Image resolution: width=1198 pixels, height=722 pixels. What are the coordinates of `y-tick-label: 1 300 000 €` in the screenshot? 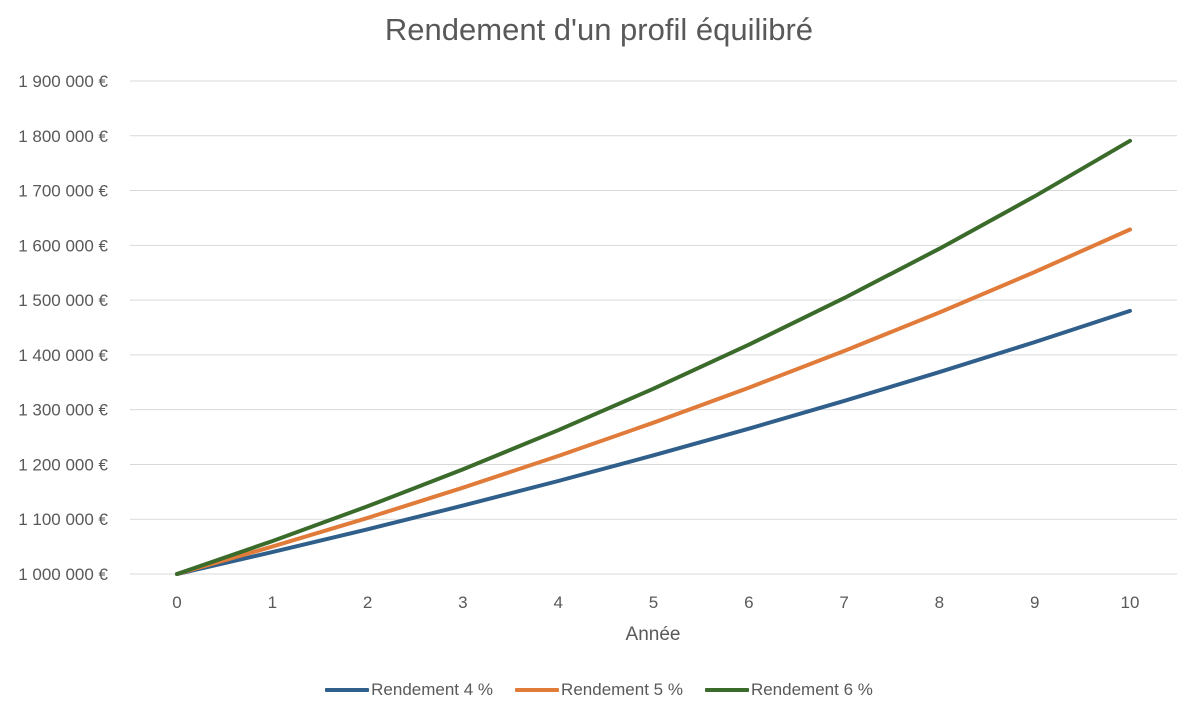 It's located at (63, 410).